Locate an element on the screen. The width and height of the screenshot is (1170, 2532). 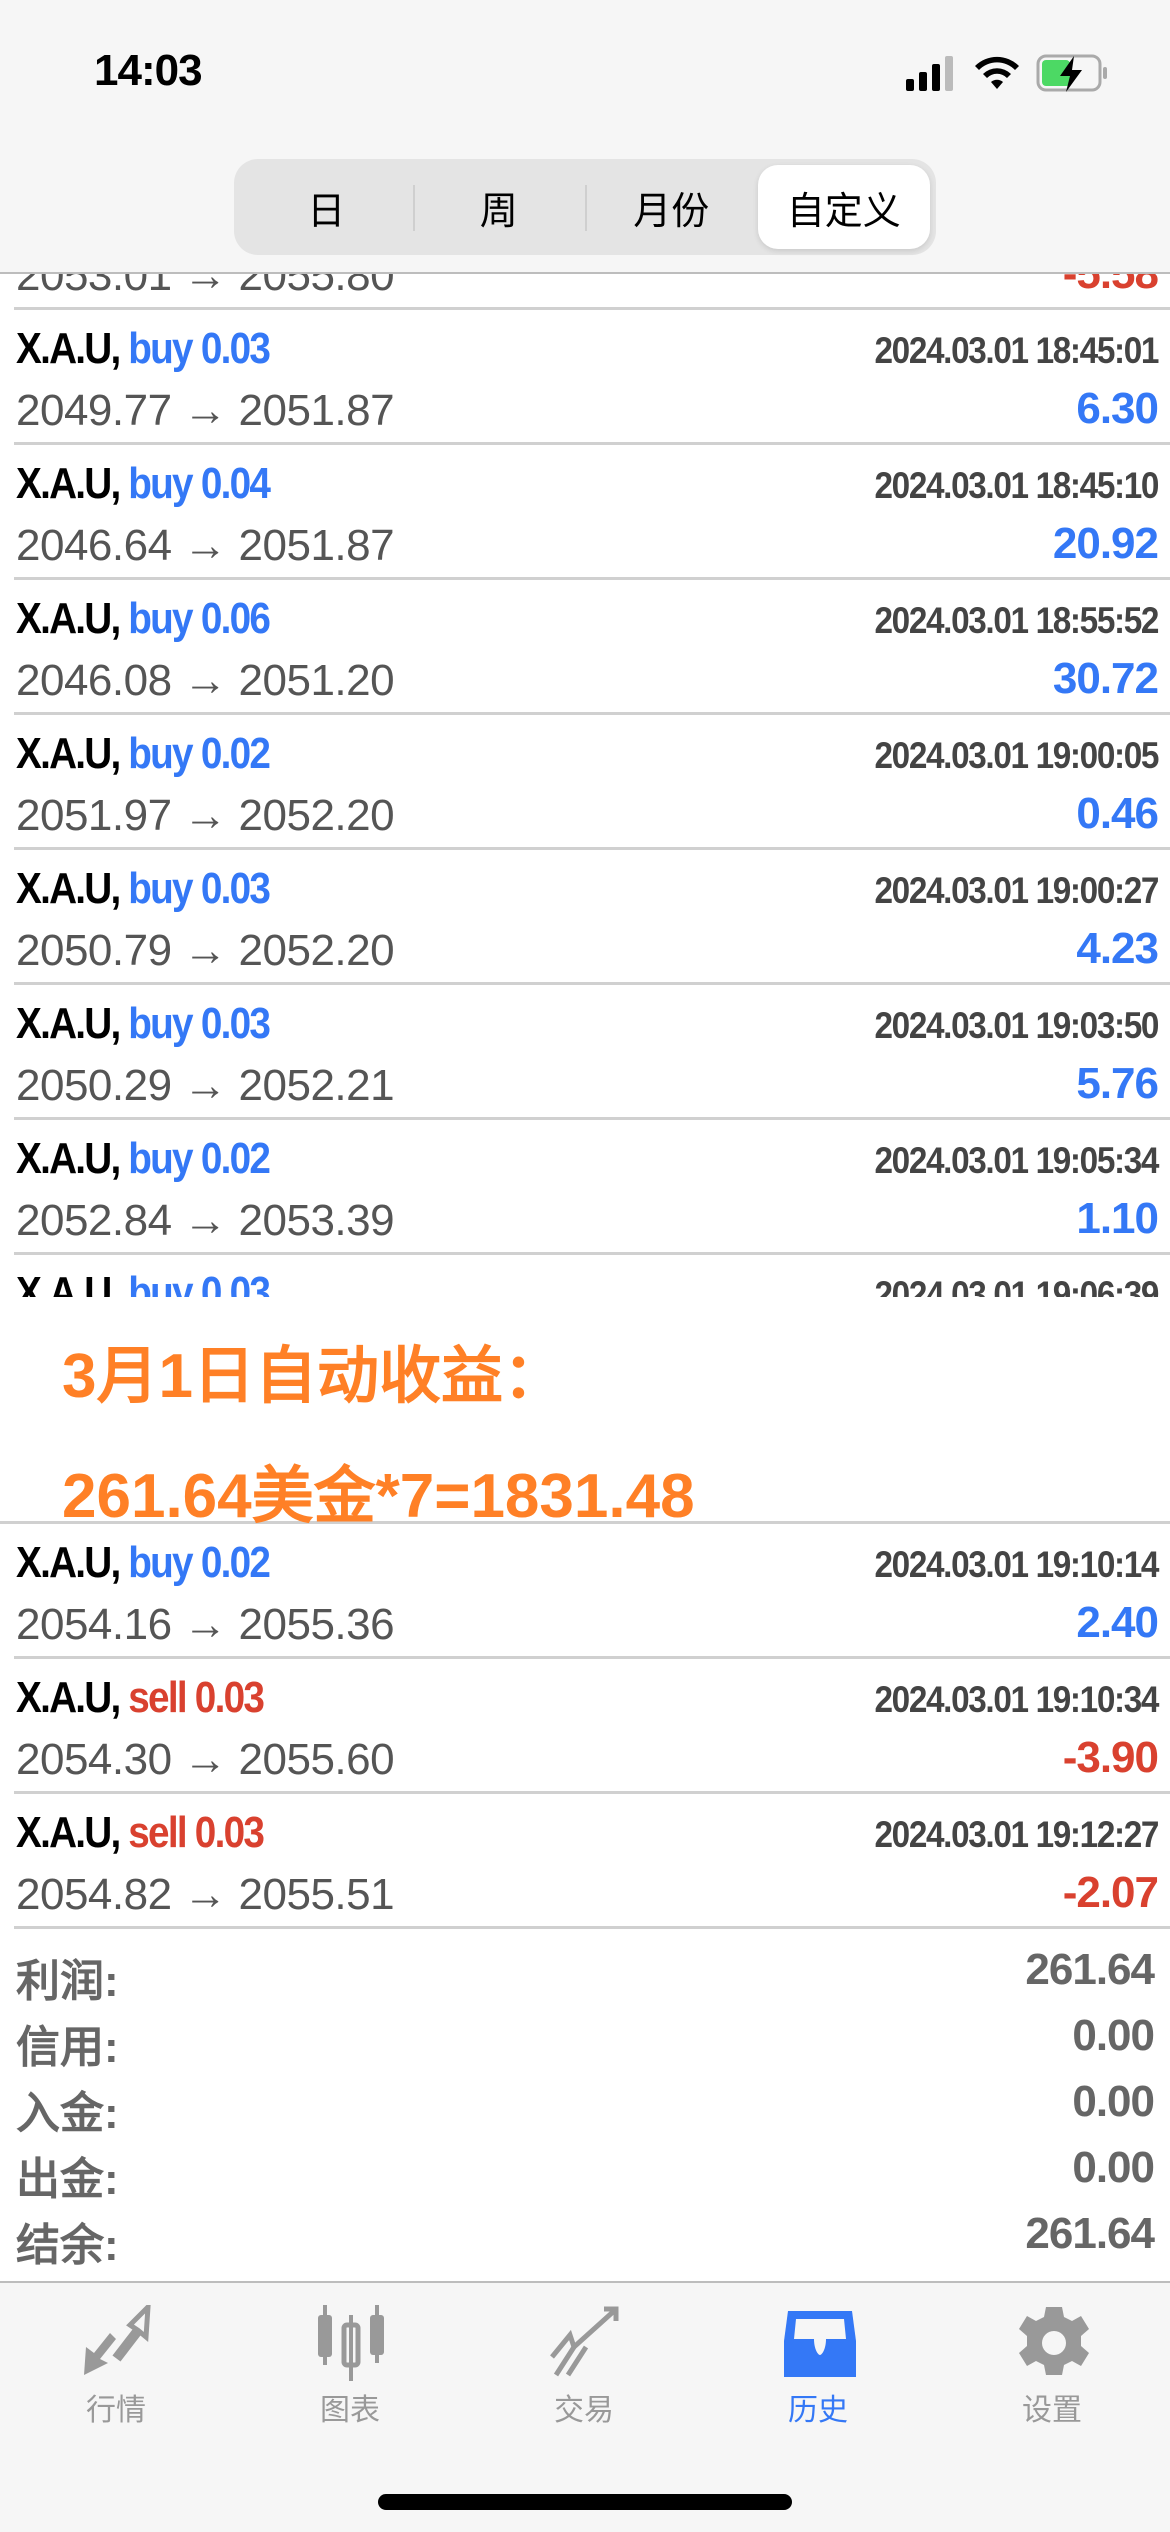
summary-label: 出金: is located at coordinates (67, 2179).